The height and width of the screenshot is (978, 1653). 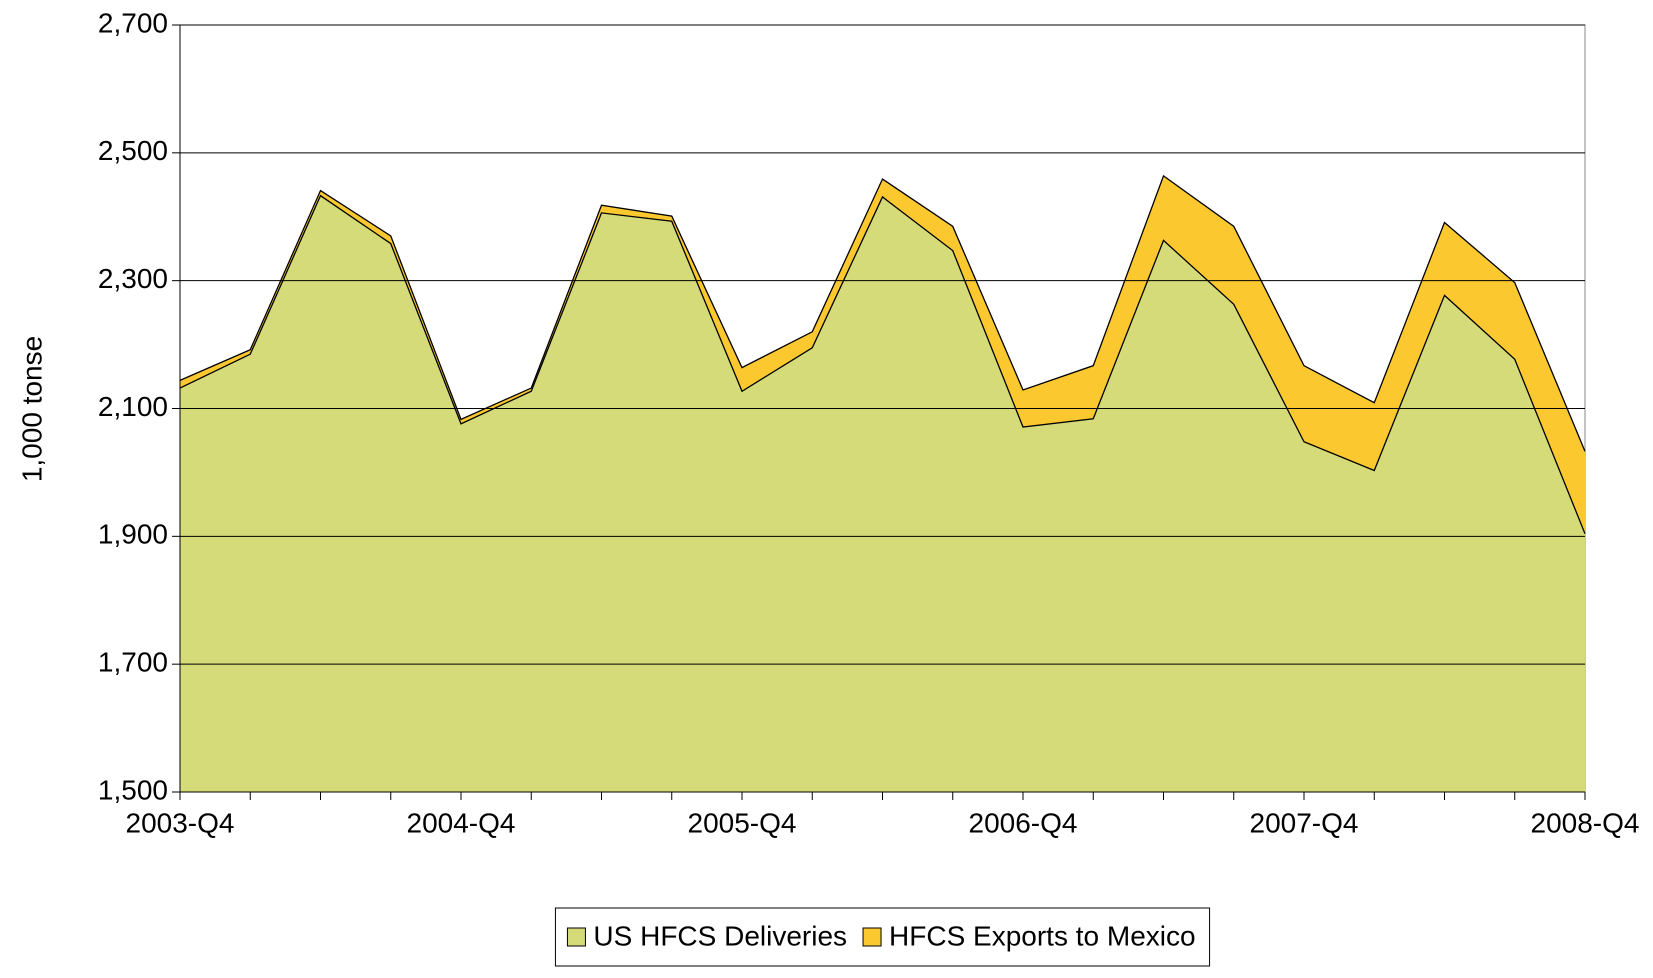 What do you see at coordinates (133, 406) in the screenshot?
I see `y-tick-label: 2,100` at bounding box center [133, 406].